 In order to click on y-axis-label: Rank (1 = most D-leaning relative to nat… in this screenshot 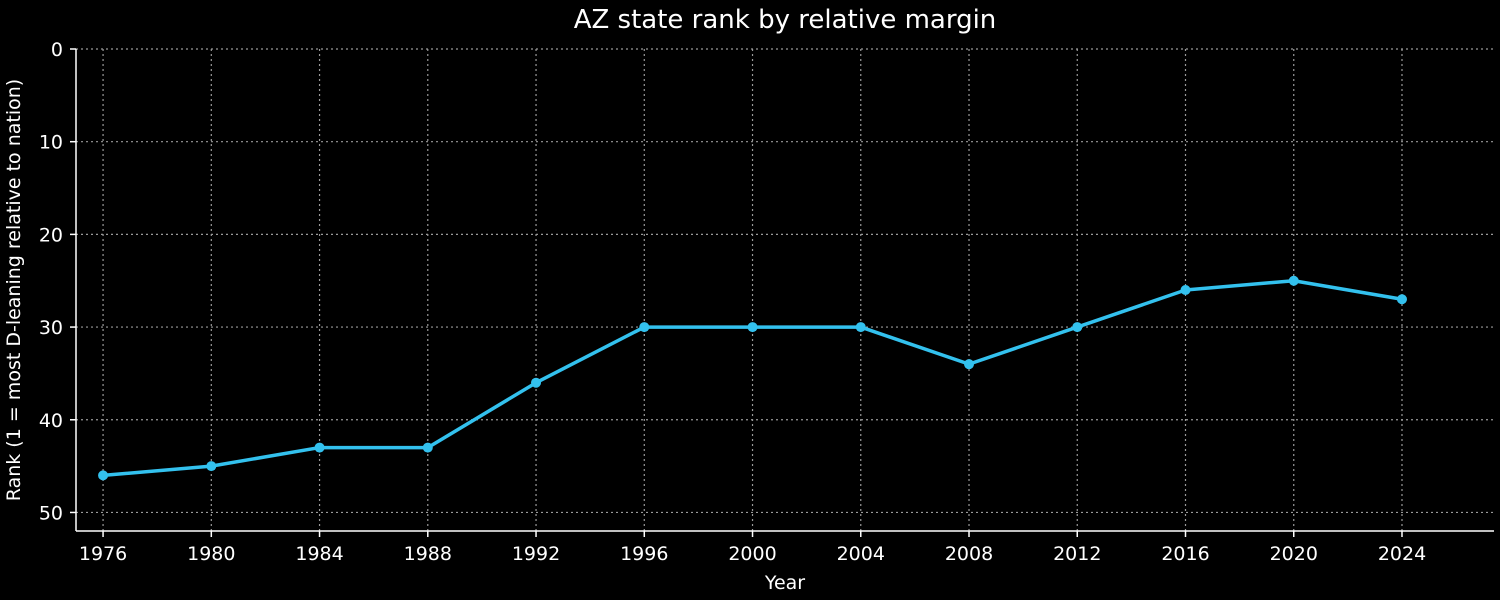, I will do `click(14, 290)`.